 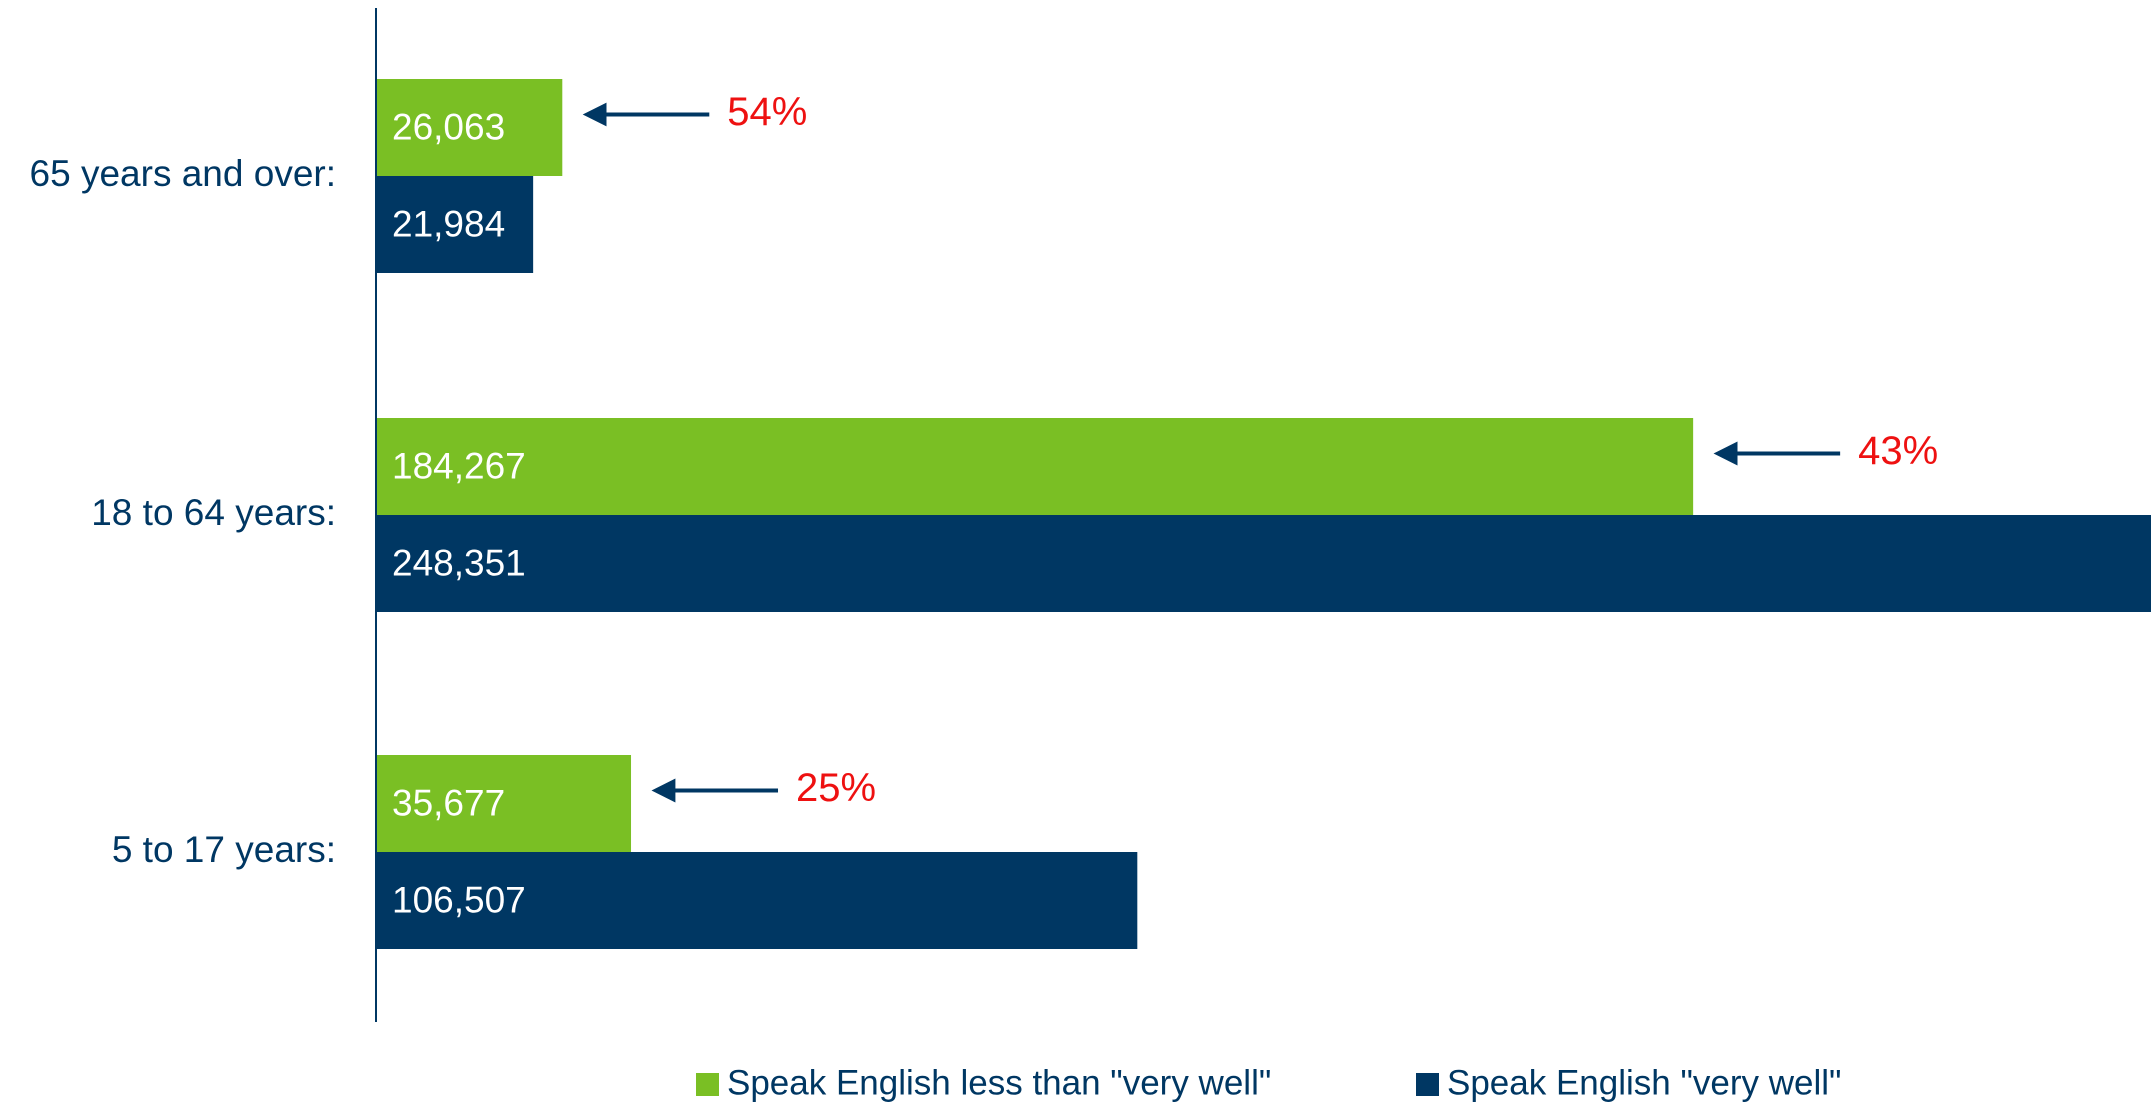 What do you see at coordinates (459, 899) in the screenshot?
I see `value-label: 106,507` at bounding box center [459, 899].